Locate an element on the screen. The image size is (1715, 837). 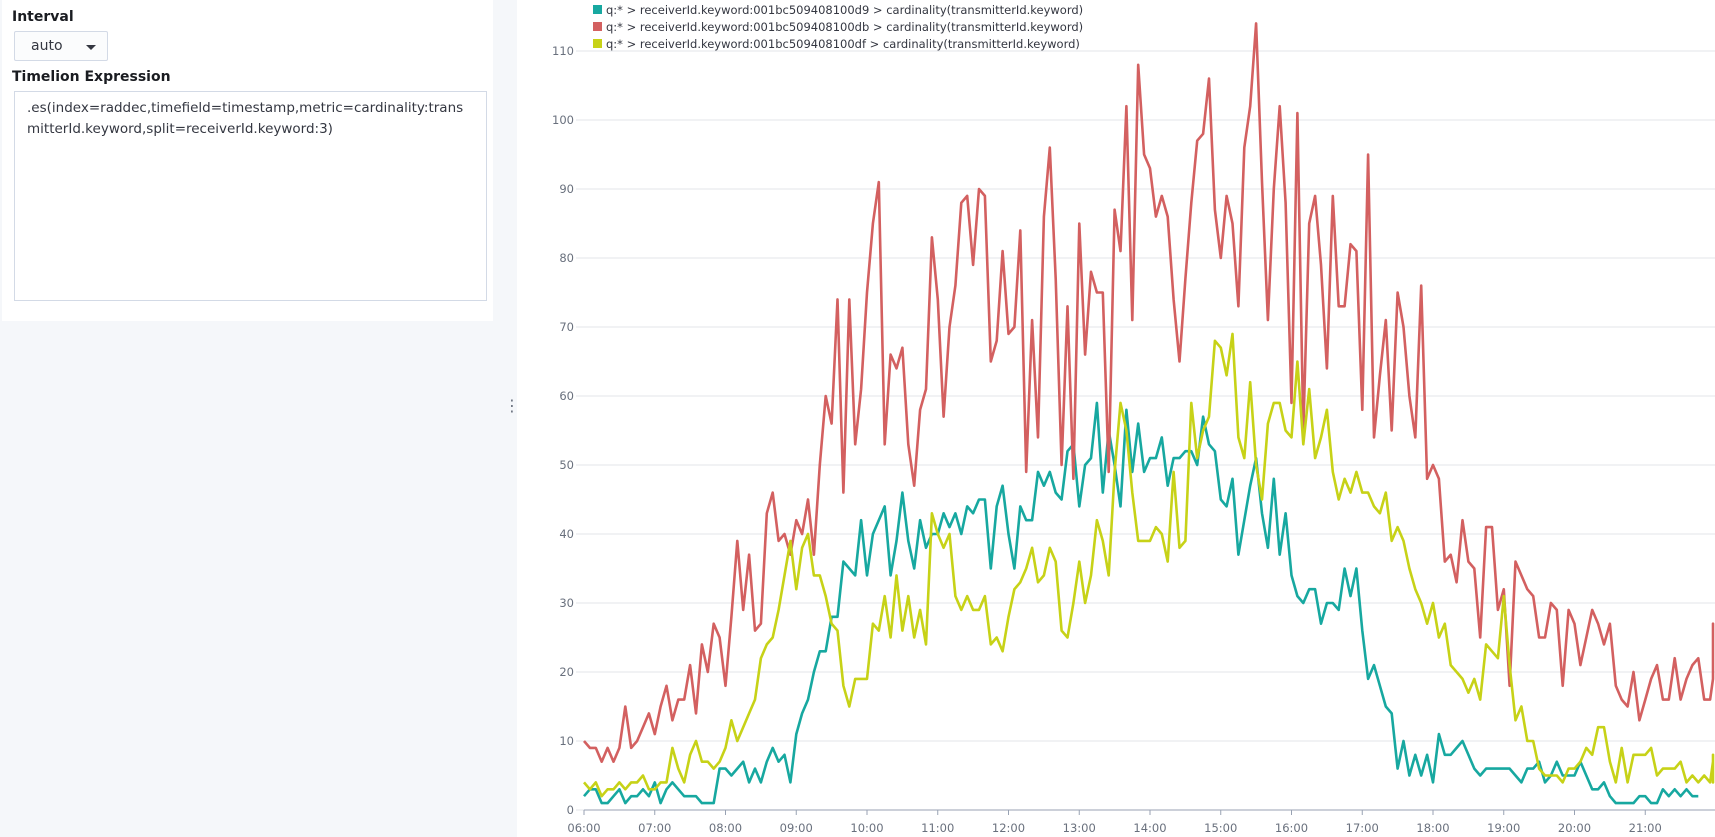
interval-select: auto is located at coordinates (61, 46).